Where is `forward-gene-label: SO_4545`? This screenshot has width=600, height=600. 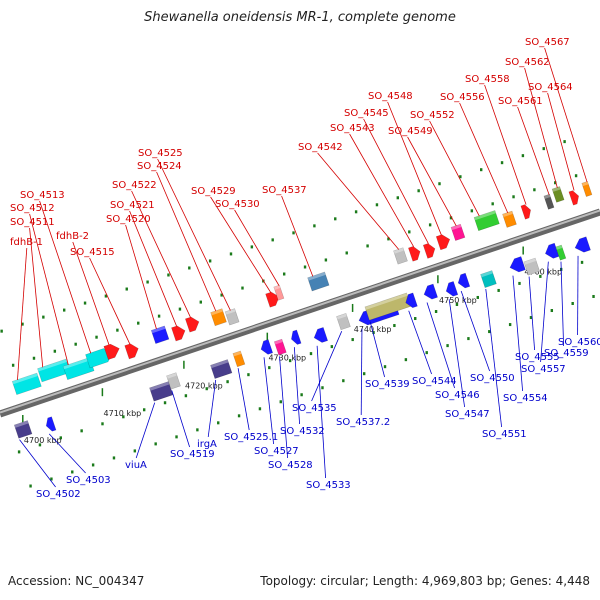
forward-gene-label: SO_4545 is located at coordinates (366, 113).